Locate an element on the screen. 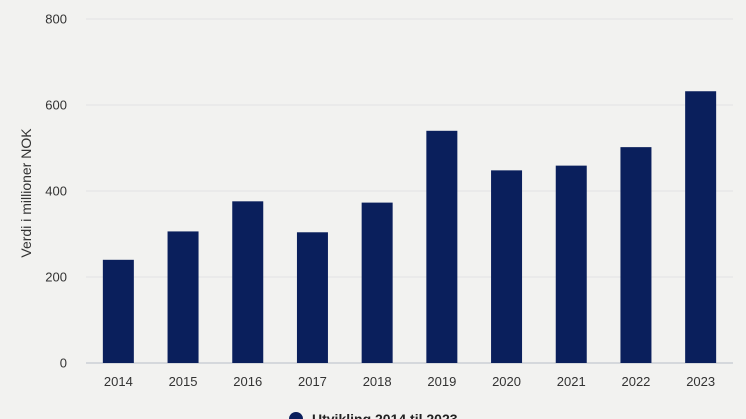  y-tick-label: 600 is located at coordinates (56, 105).